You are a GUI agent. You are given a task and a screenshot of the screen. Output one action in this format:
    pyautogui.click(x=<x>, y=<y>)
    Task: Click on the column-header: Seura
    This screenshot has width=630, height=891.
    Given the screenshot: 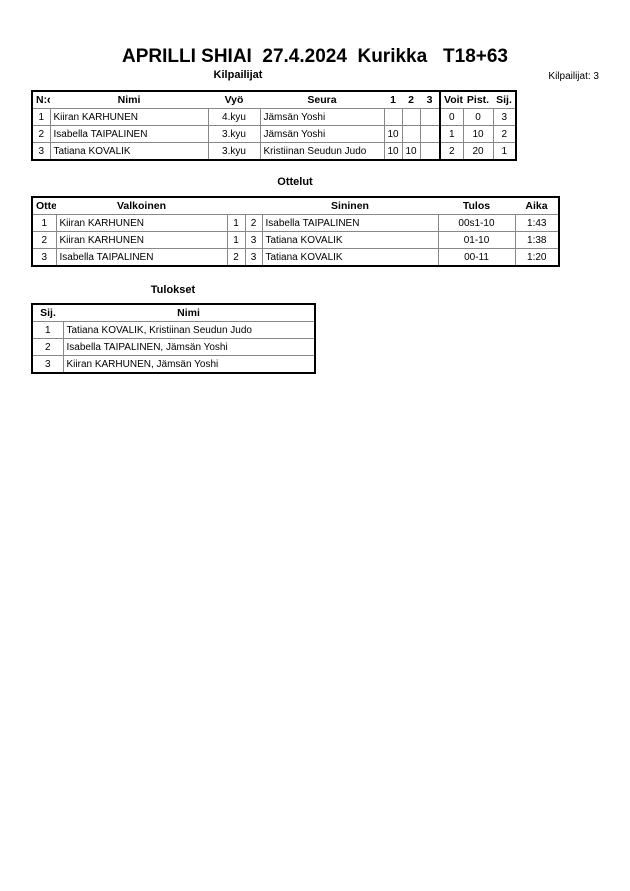 What is the action you would take?
    pyautogui.click(x=322, y=100)
    